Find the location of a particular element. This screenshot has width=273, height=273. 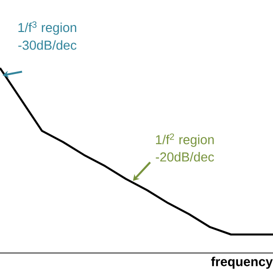

annotation: -20dB/dec is located at coordinates (185, 157).